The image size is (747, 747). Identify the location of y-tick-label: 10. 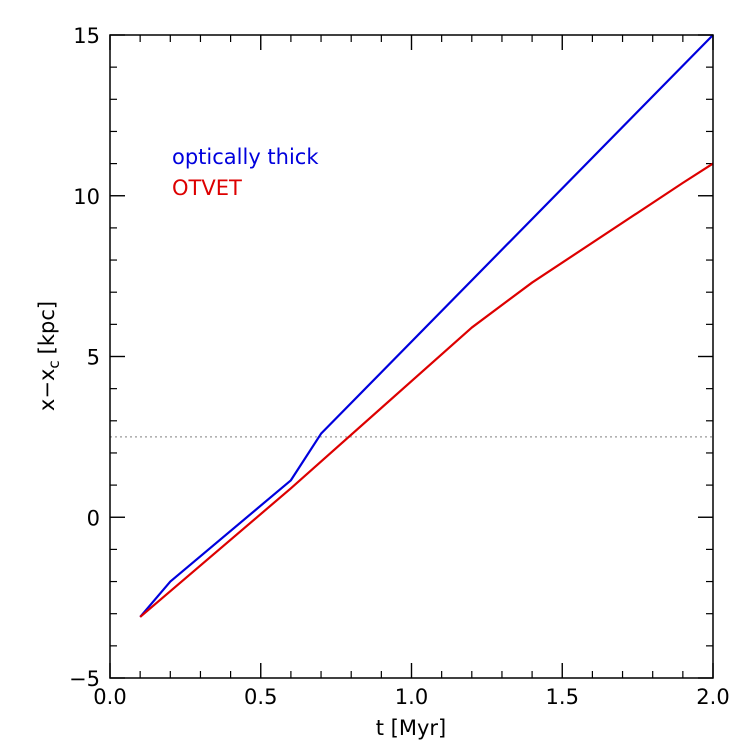
(86, 197).